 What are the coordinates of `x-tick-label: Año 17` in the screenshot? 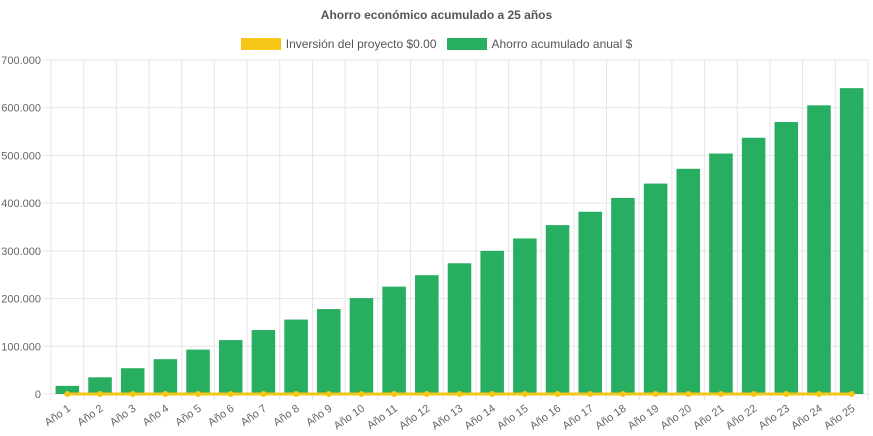 It's located at (577, 418).